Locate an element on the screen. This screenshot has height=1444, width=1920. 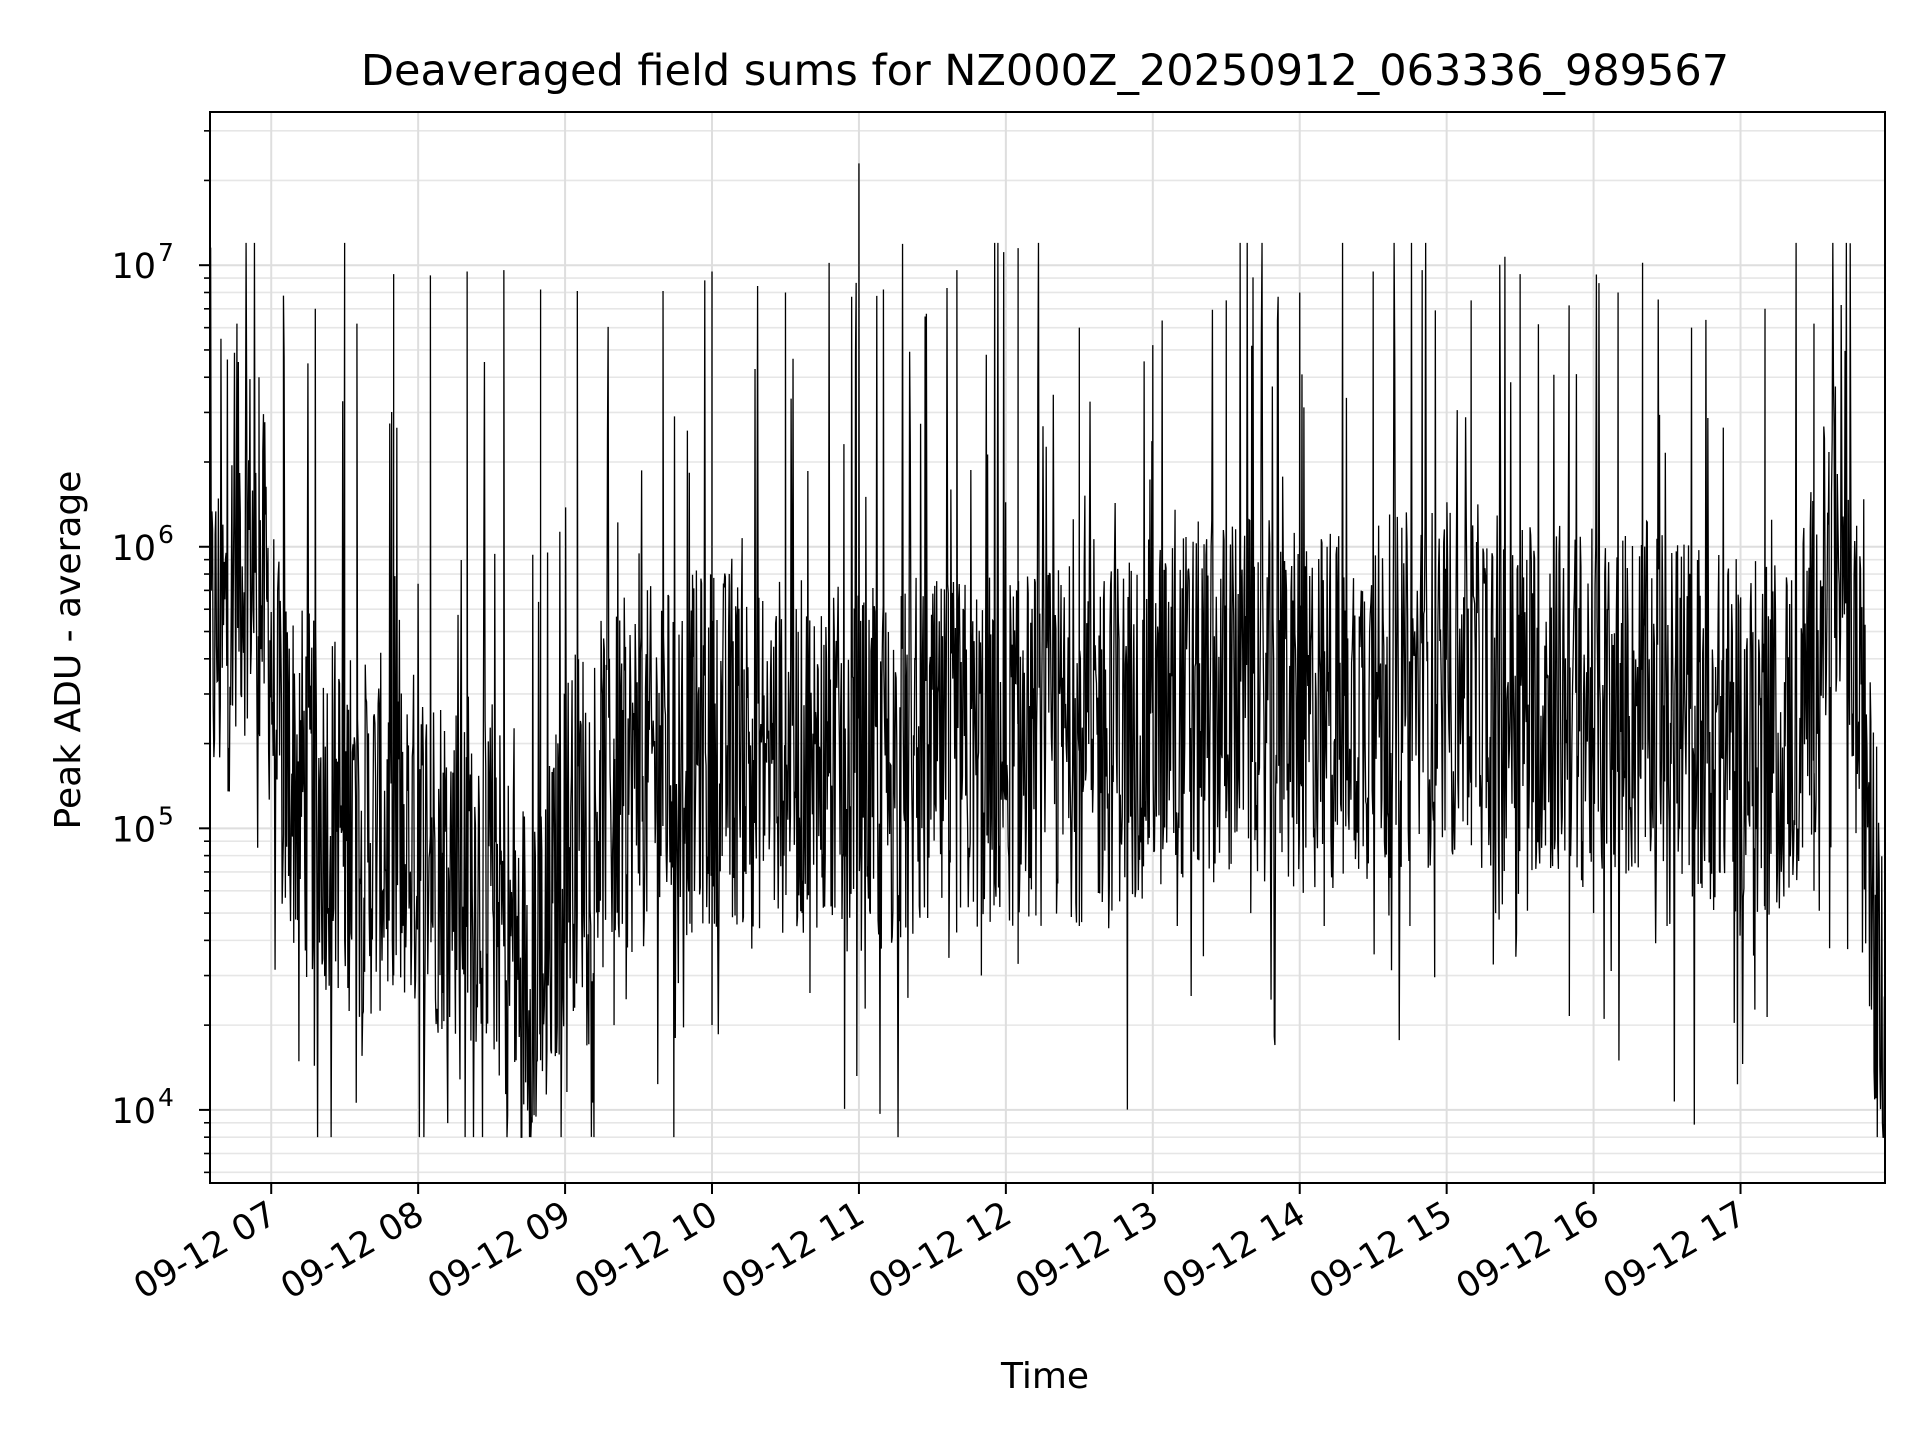
y-axis-label: Peak ADU - average is located at coordinates (68, 650).